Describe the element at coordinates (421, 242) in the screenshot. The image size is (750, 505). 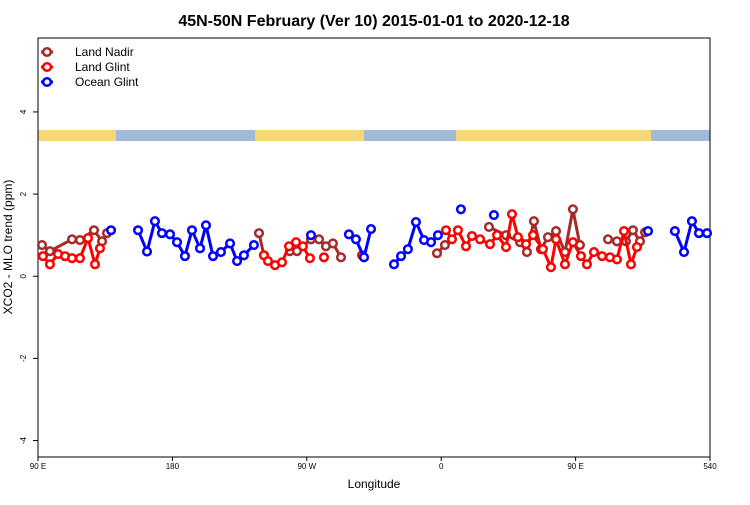
I see `series-line` at that location.